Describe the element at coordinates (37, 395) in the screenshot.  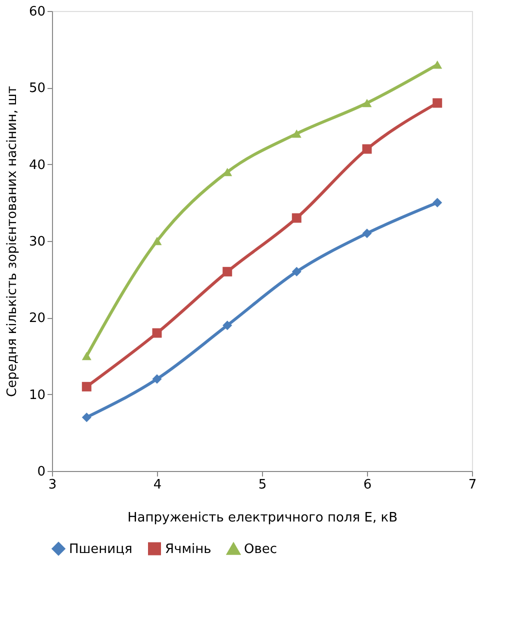
I see `y-tick-label: 10` at that location.